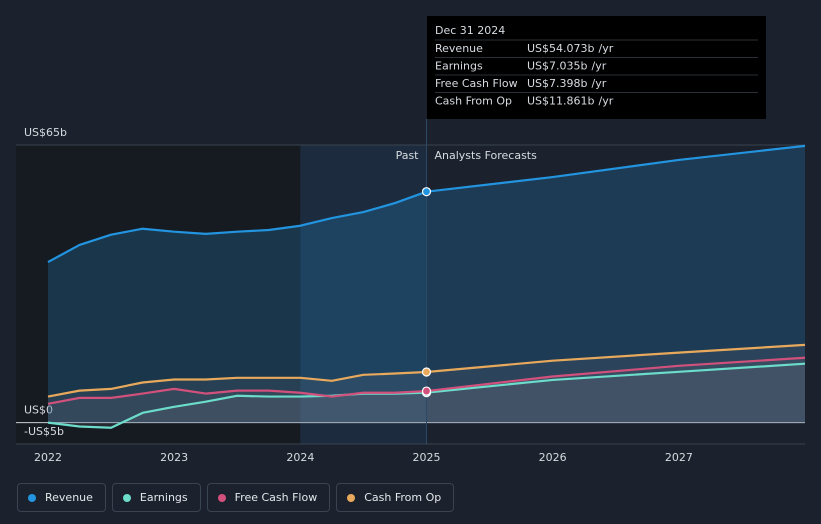  Describe the element at coordinates (48, 457) in the screenshot. I see `x-tick-label: 2022` at that location.